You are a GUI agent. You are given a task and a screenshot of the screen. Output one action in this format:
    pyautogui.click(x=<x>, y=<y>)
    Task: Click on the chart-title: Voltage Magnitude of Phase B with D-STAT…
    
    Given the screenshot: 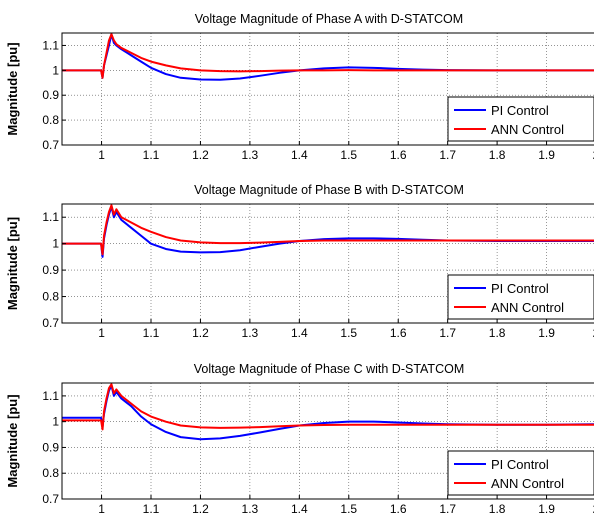 What is the action you would take?
    pyautogui.click(x=329, y=190)
    